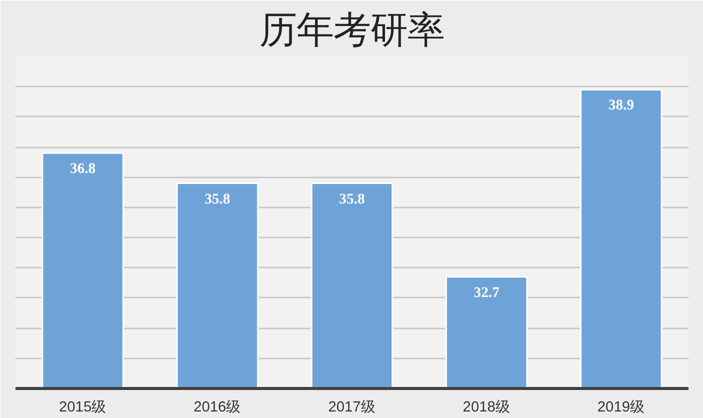 The width and height of the screenshot is (703, 418). What do you see at coordinates (83, 407) in the screenshot?
I see `x-tick-label: 2015级` at bounding box center [83, 407].